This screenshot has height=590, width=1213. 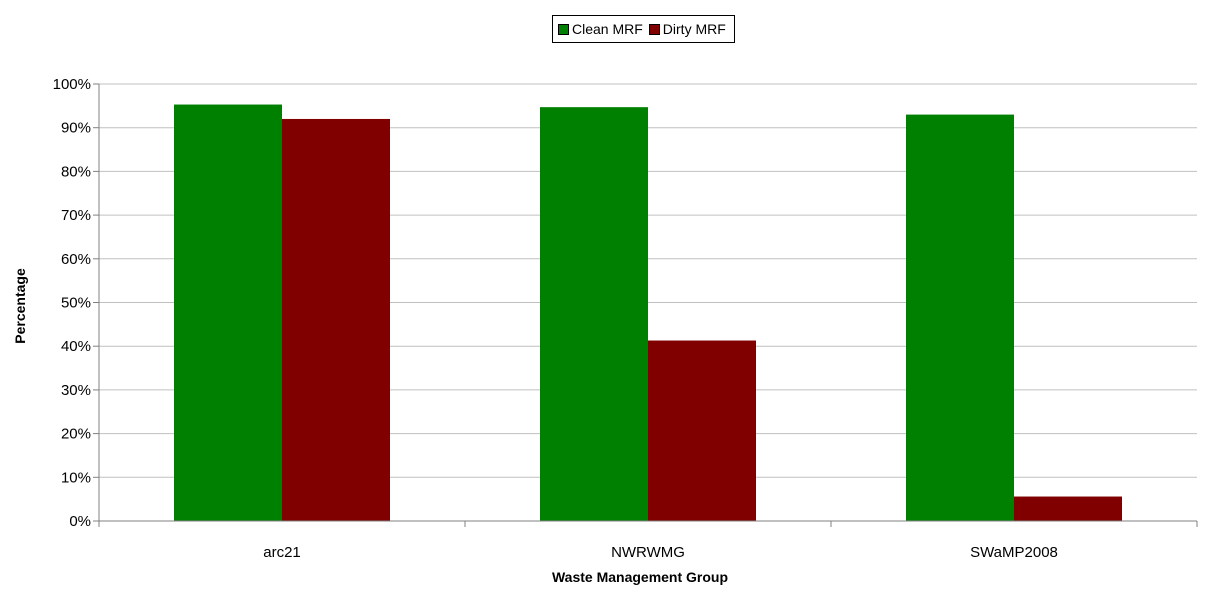 What do you see at coordinates (607, 29) in the screenshot?
I see `legend-label-clean-mrf: Clean MRF` at bounding box center [607, 29].